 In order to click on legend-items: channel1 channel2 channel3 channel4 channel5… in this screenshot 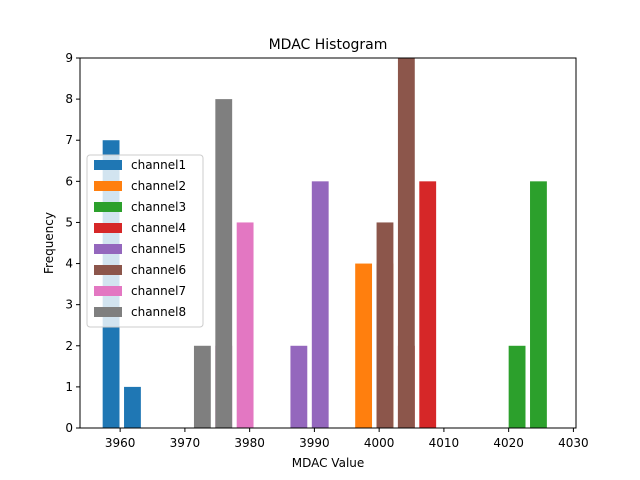, I will do `click(140, 238)`.